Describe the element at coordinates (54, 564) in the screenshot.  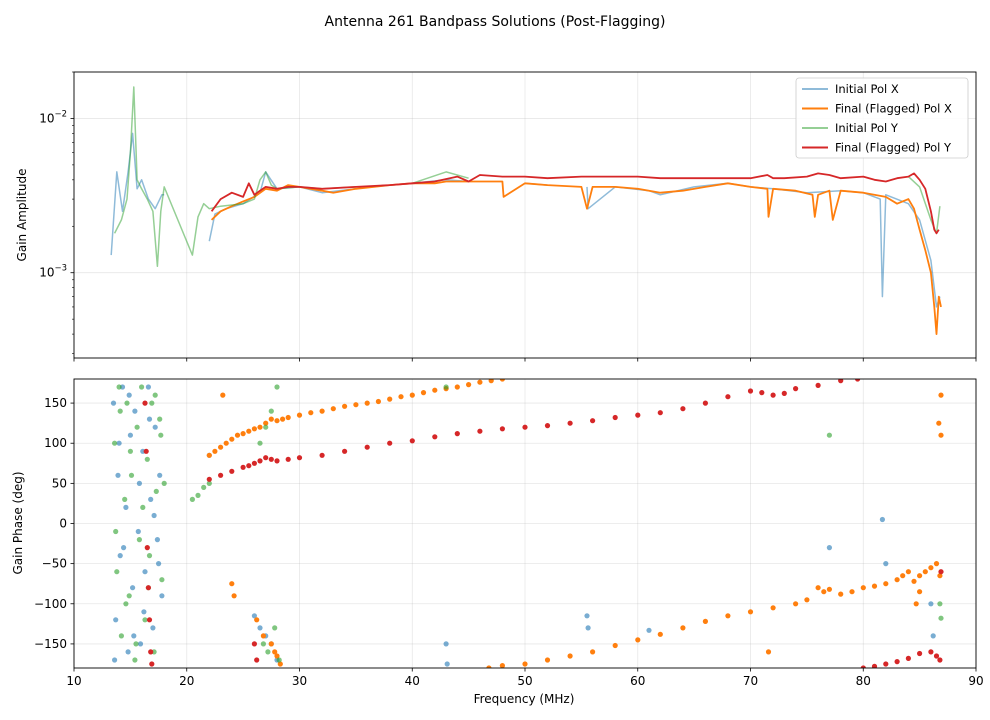
I see `phase-y-tick-label: −50` at that location.